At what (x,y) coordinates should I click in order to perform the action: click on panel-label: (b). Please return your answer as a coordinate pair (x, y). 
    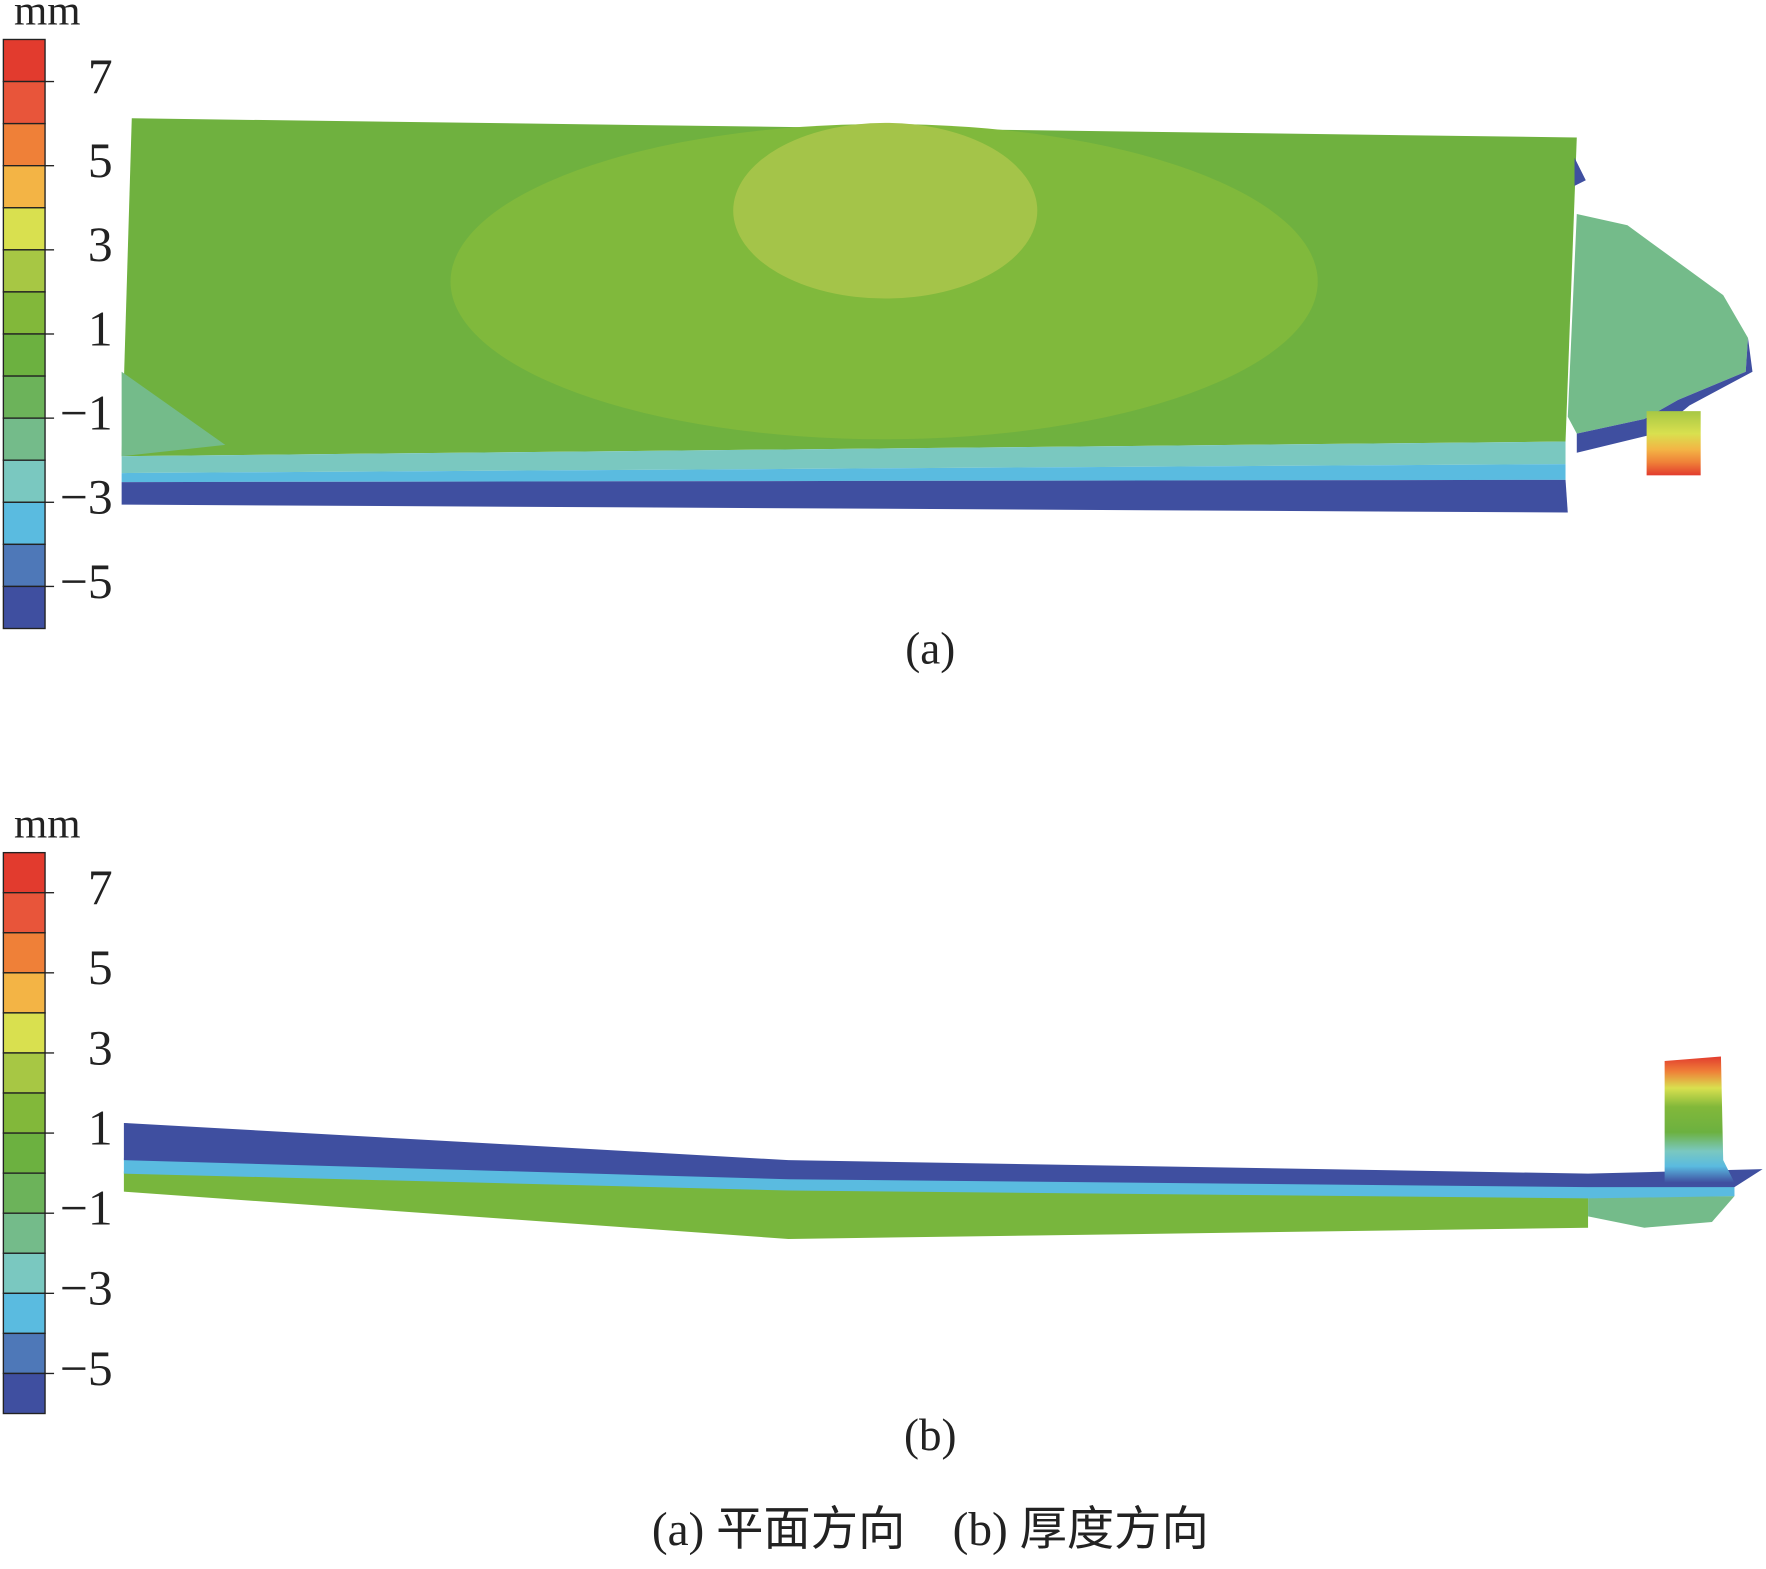
    Looking at the image, I should click on (930, 1435).